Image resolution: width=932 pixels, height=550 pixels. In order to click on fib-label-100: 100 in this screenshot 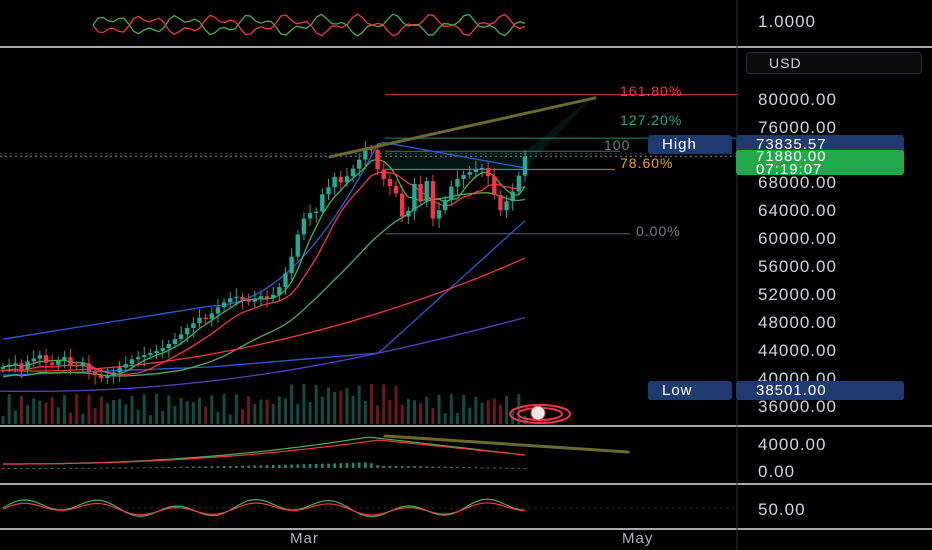, I will do `click(617, 145)`.